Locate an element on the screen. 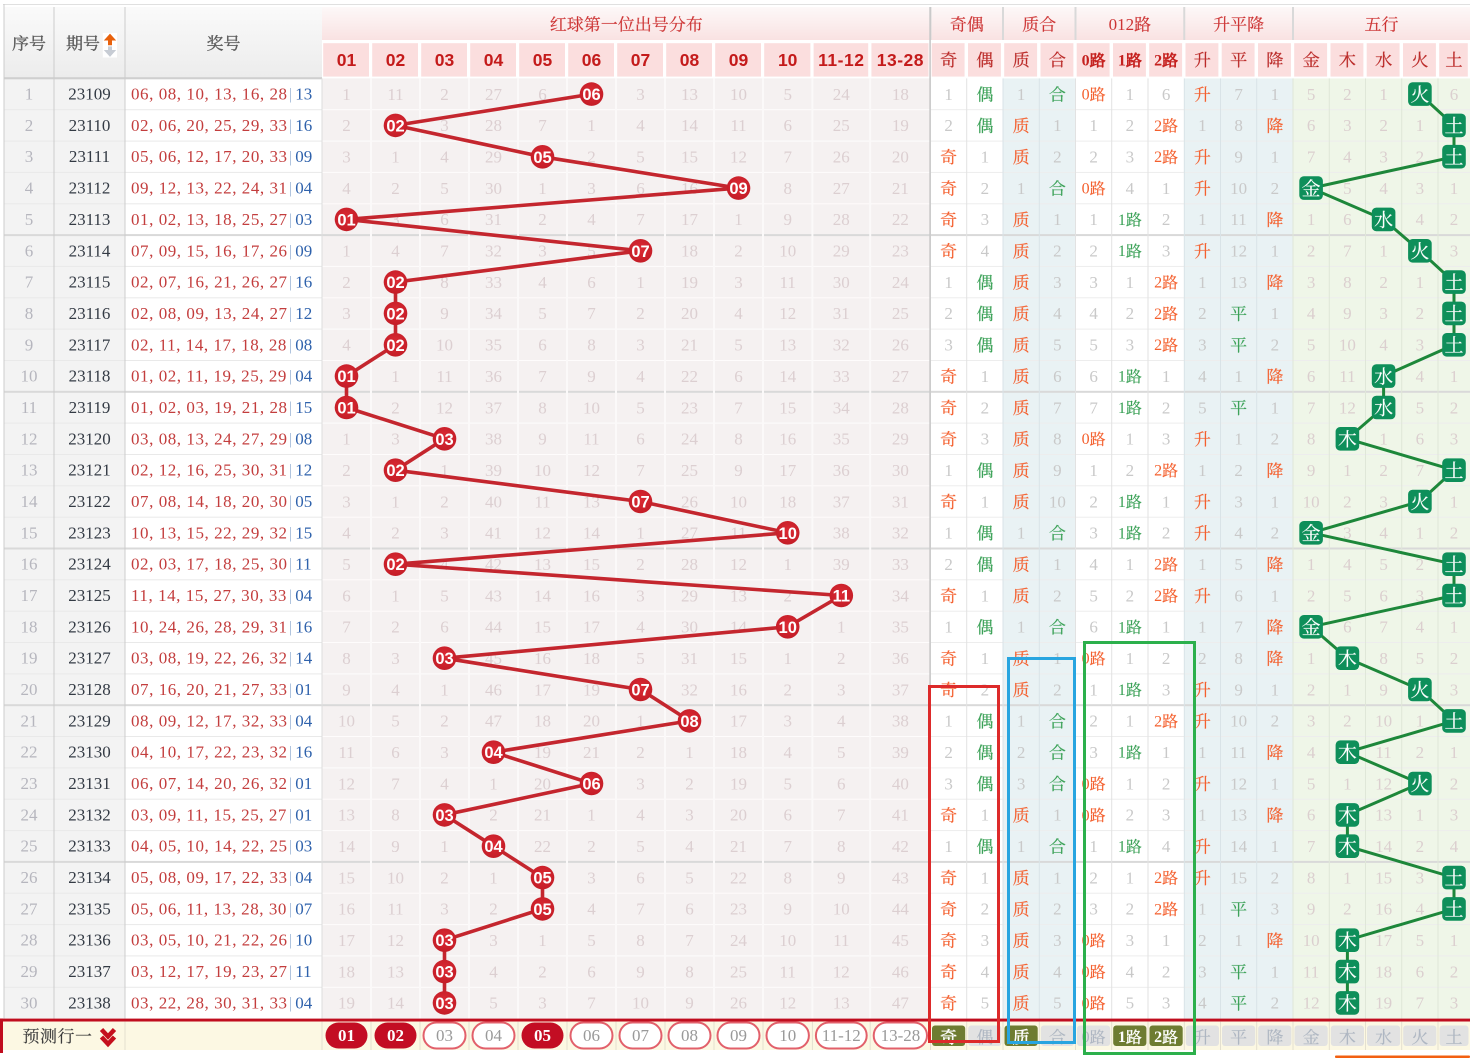  svg-text: 05, 06, 11, 13, 28, 30 is located at coordinates (209, 908).